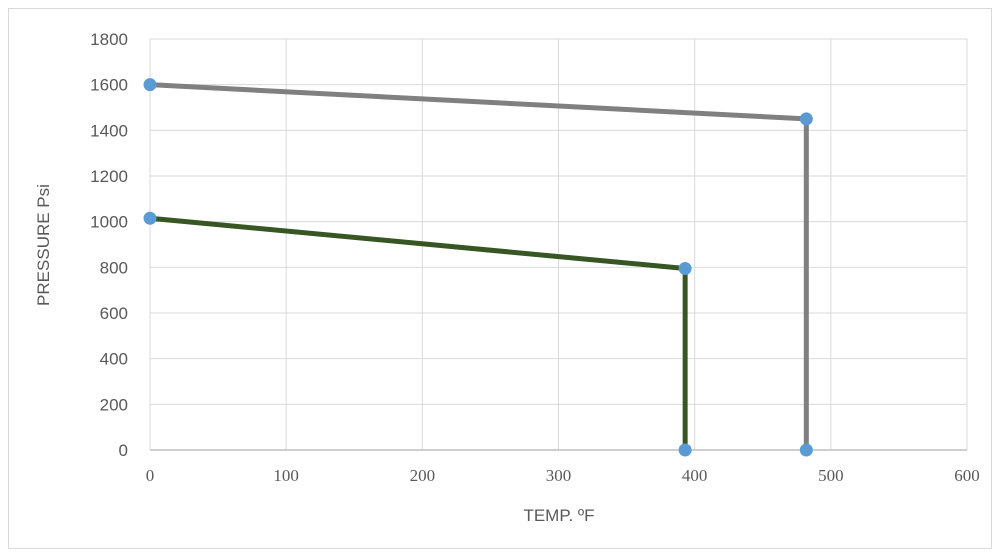 This screenshot has width=1002, height=557. What do you see at coordinates (831, 475) in the screenshot?
I see `x-tick-label: 500` at bounding box center [831, 475].